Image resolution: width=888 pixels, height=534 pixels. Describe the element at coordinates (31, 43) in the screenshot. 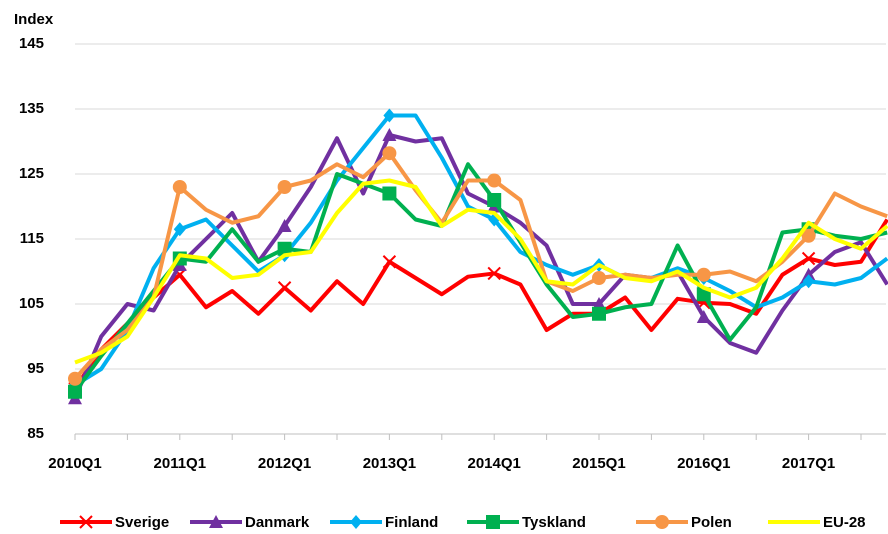

I see `y-tick-label: 145` at that location.